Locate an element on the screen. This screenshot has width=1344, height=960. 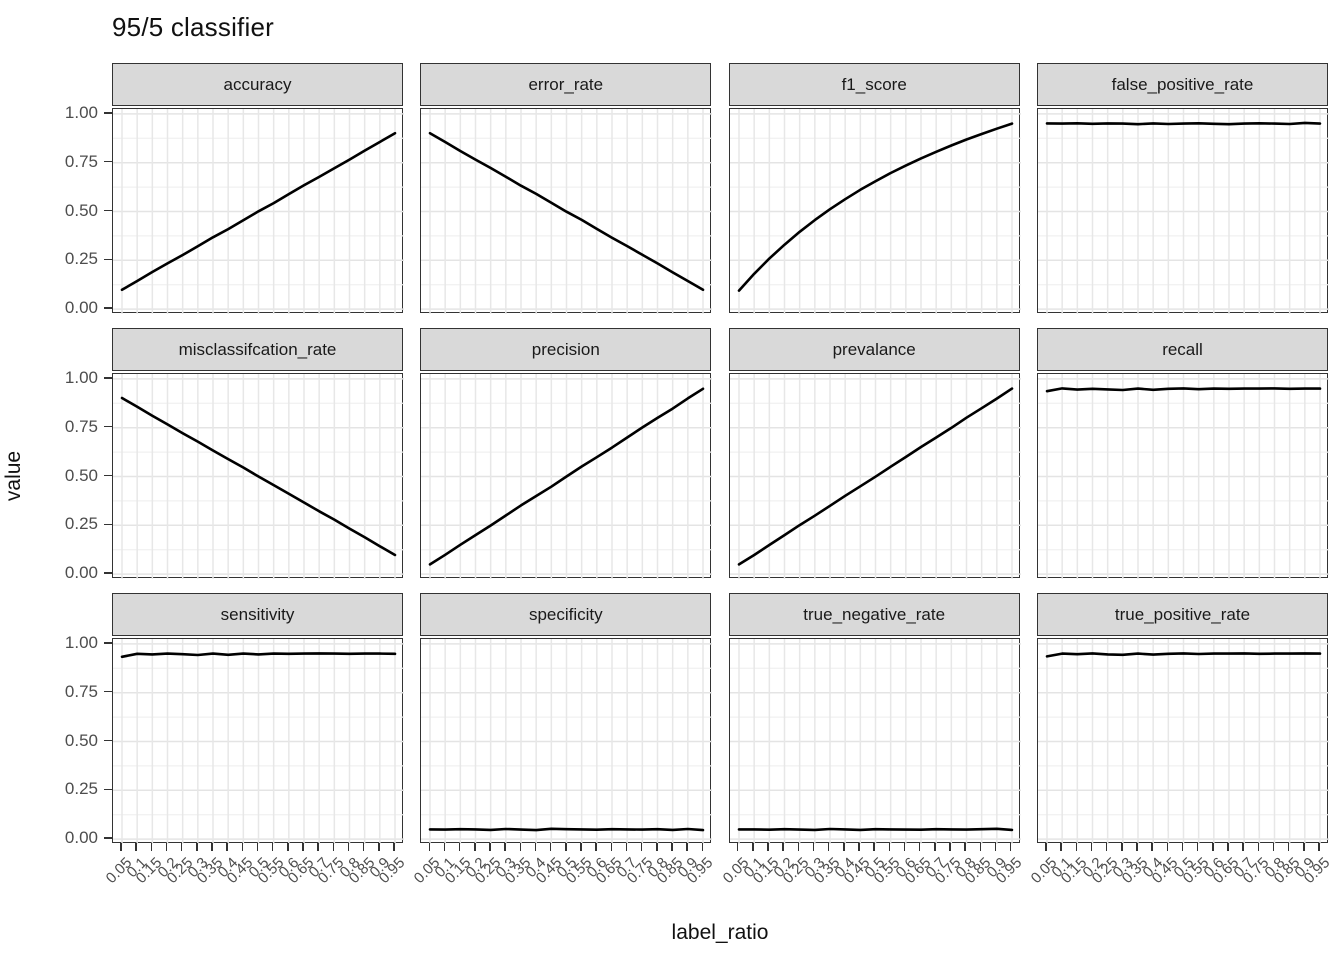
facet-strip-precision: precision is located at coordinates (566, 349).